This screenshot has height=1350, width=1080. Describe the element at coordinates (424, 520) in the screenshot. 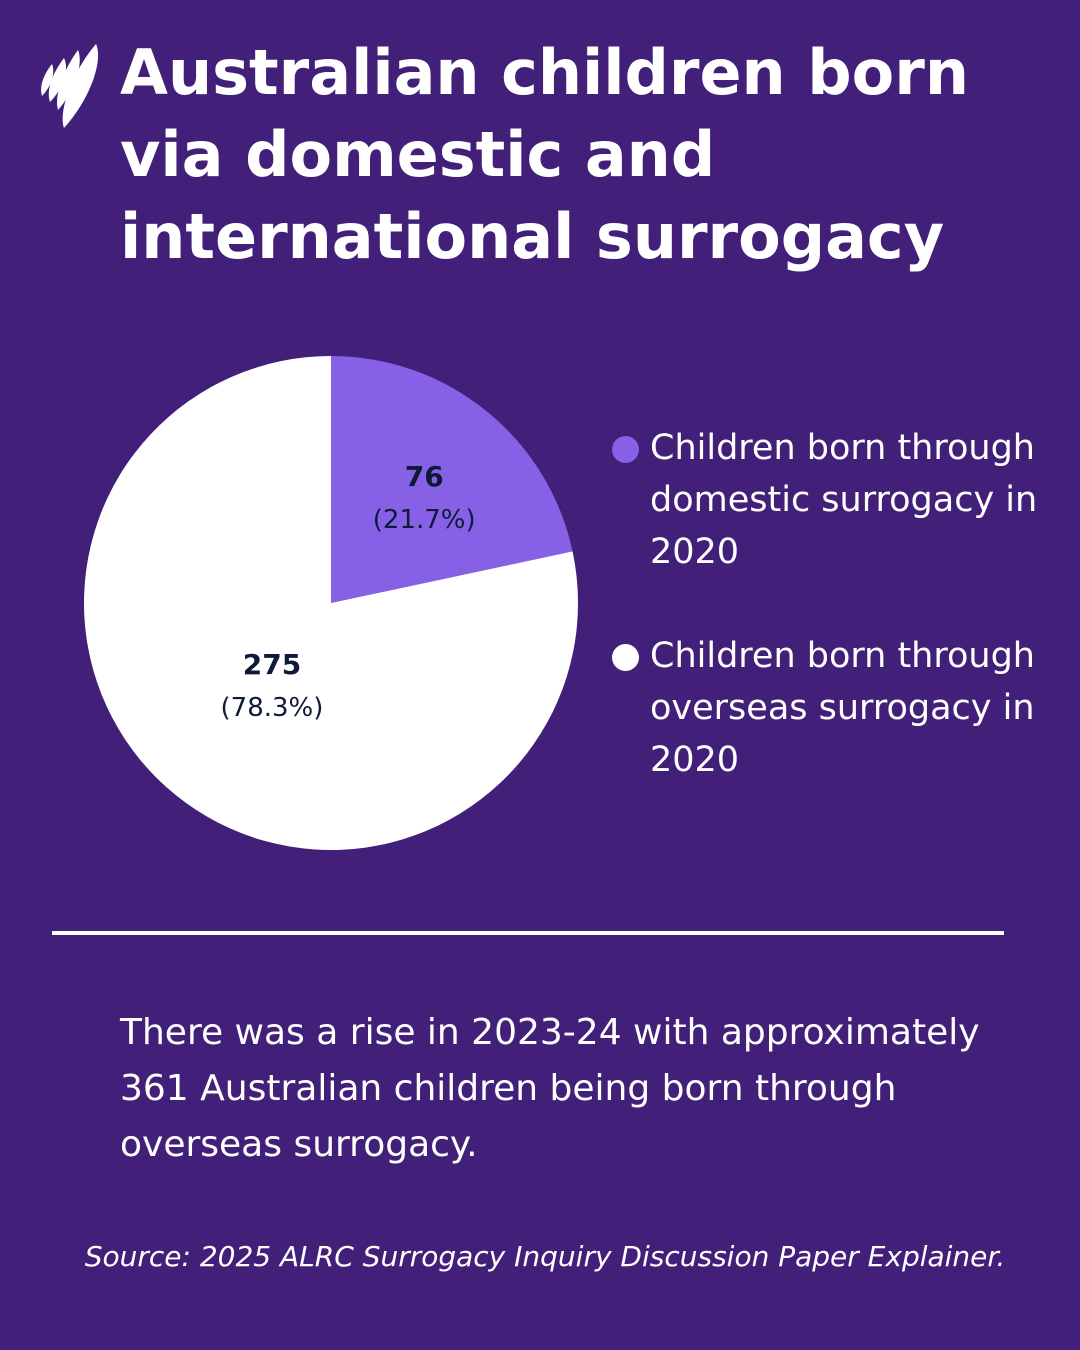

I see `slice-percent-label: (21.7%)` at that location.